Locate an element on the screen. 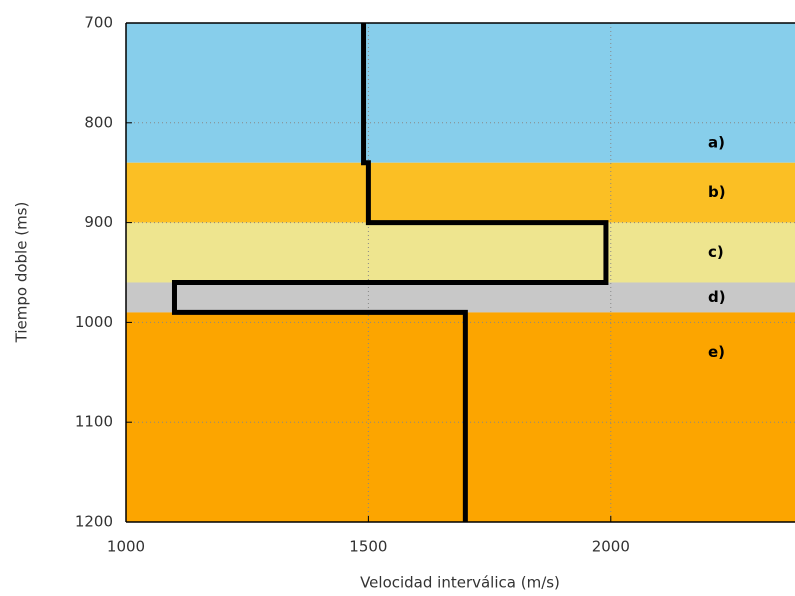 The width and height of the screenshot is (795, 596). y-tick-label: 800 is located at coordinates (98, 122).